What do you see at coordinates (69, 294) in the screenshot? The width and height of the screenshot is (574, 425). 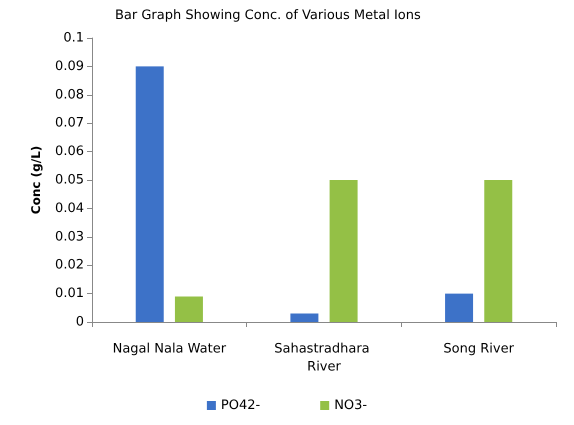 I see `y-tick-label: 0.01` at bounding box center [69, 294].